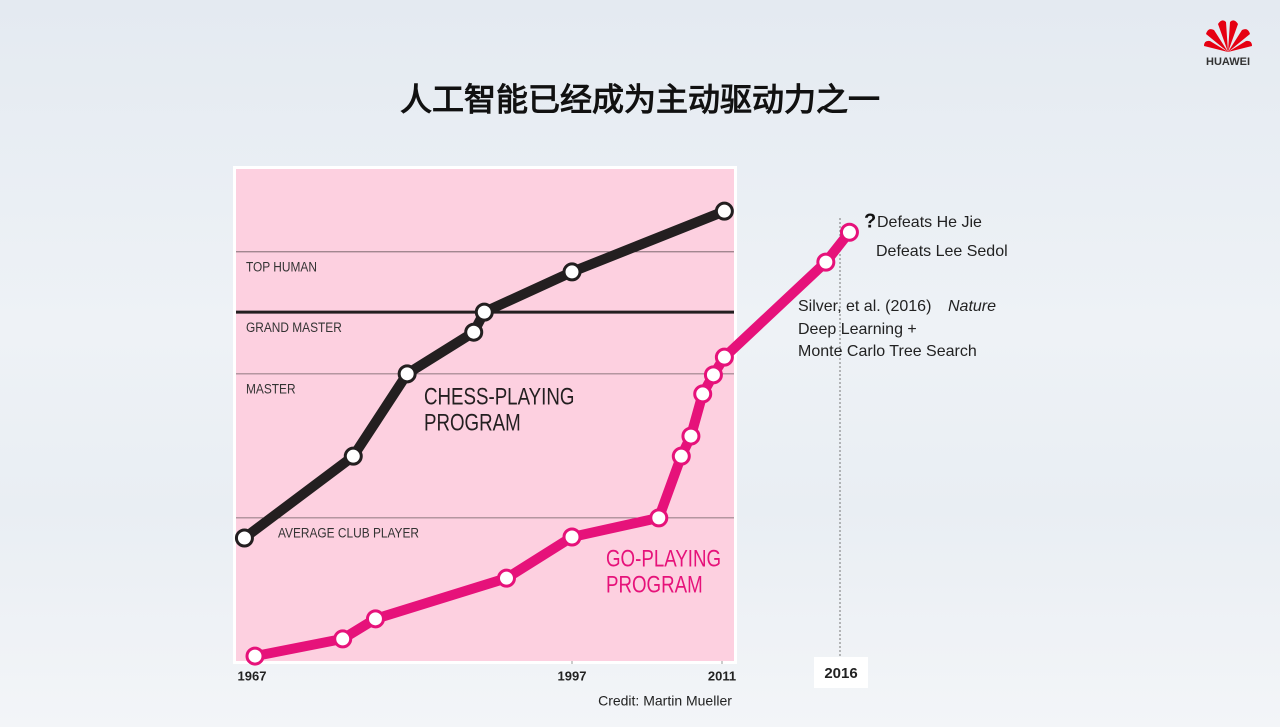 Image resolution: width=1280 pixels, height=727 pixels. I want to click on annotation: Deep Learning +, so click(857, 329).